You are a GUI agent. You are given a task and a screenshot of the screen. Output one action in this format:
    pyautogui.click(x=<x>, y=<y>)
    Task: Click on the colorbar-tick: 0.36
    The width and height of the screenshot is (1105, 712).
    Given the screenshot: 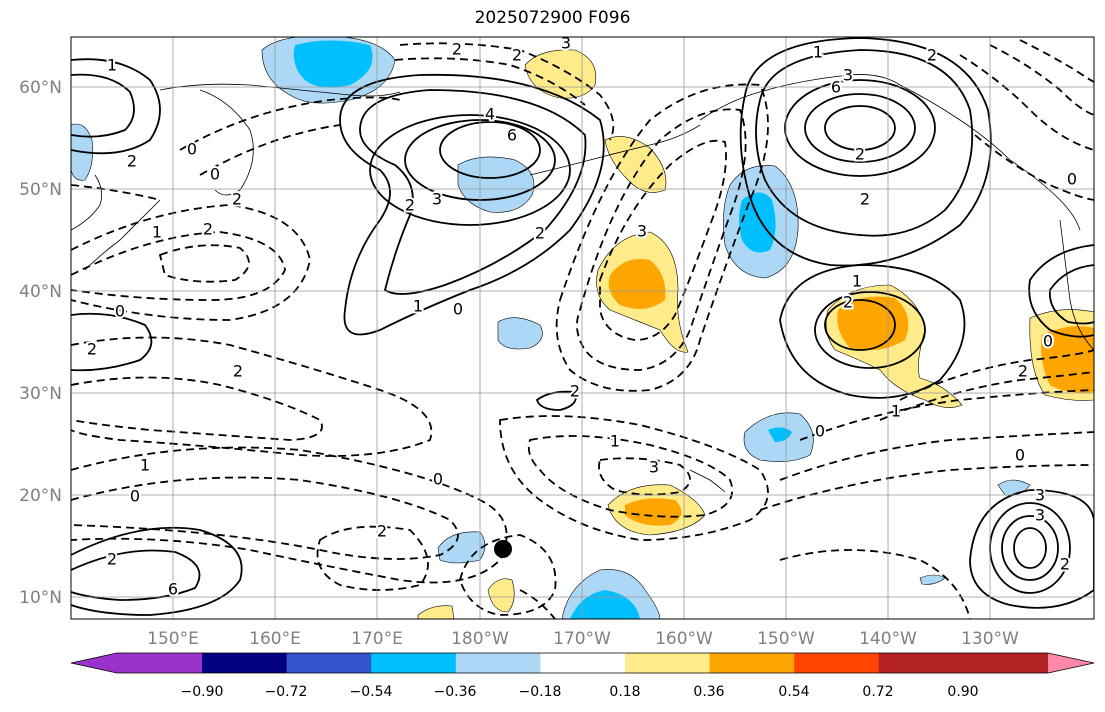 What is the action you would take?
    pyautogui.click(x=708, y=692)
    